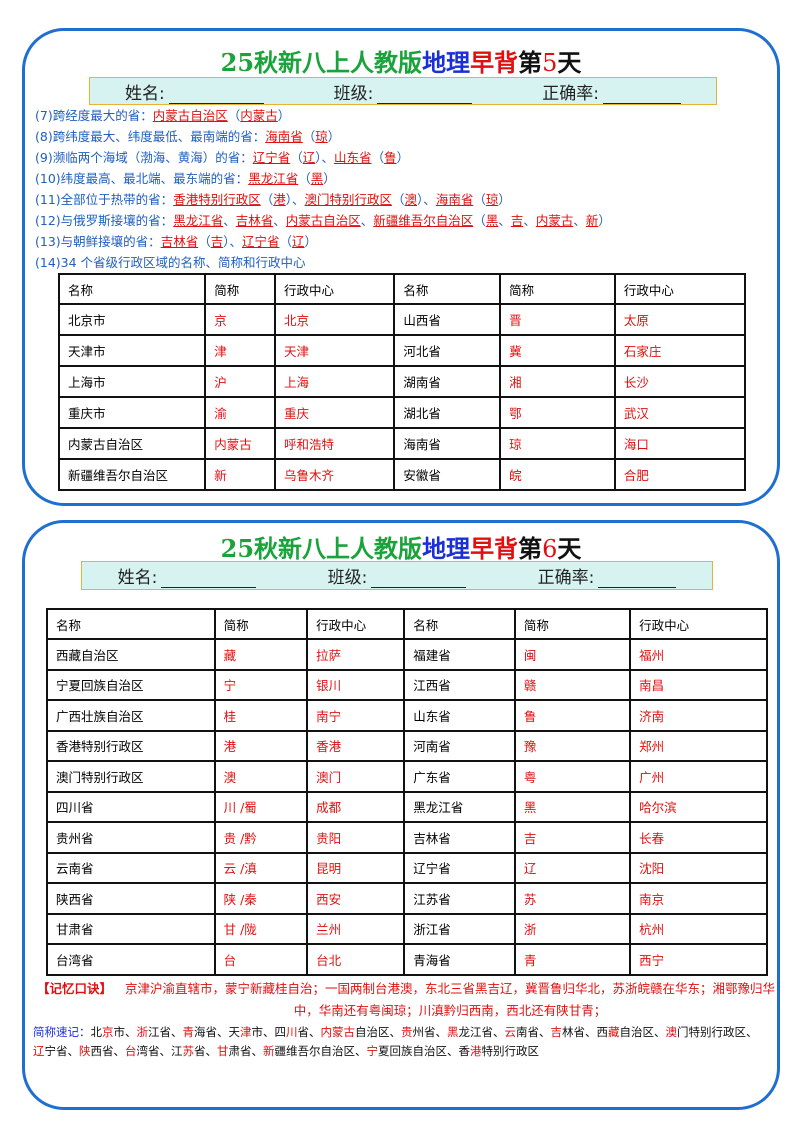 The image size is (800, 1131). Describe the element at coordinates (557, 412) in the screenshot. I see `cell: 鄂` at that location.